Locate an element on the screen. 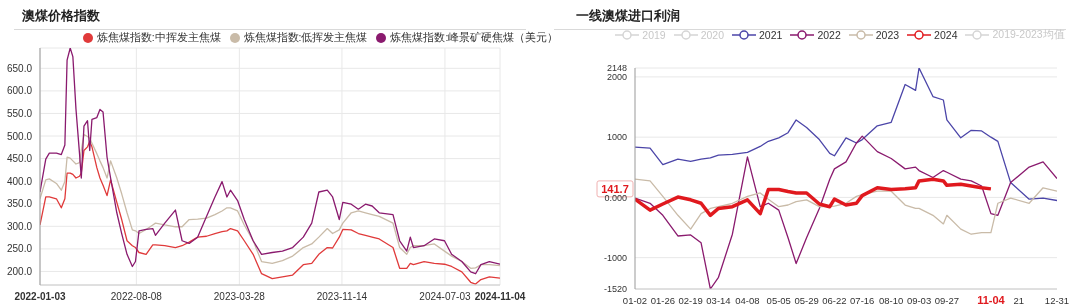  y-tick-label: 500.0 is located at coordinates (19, 136).